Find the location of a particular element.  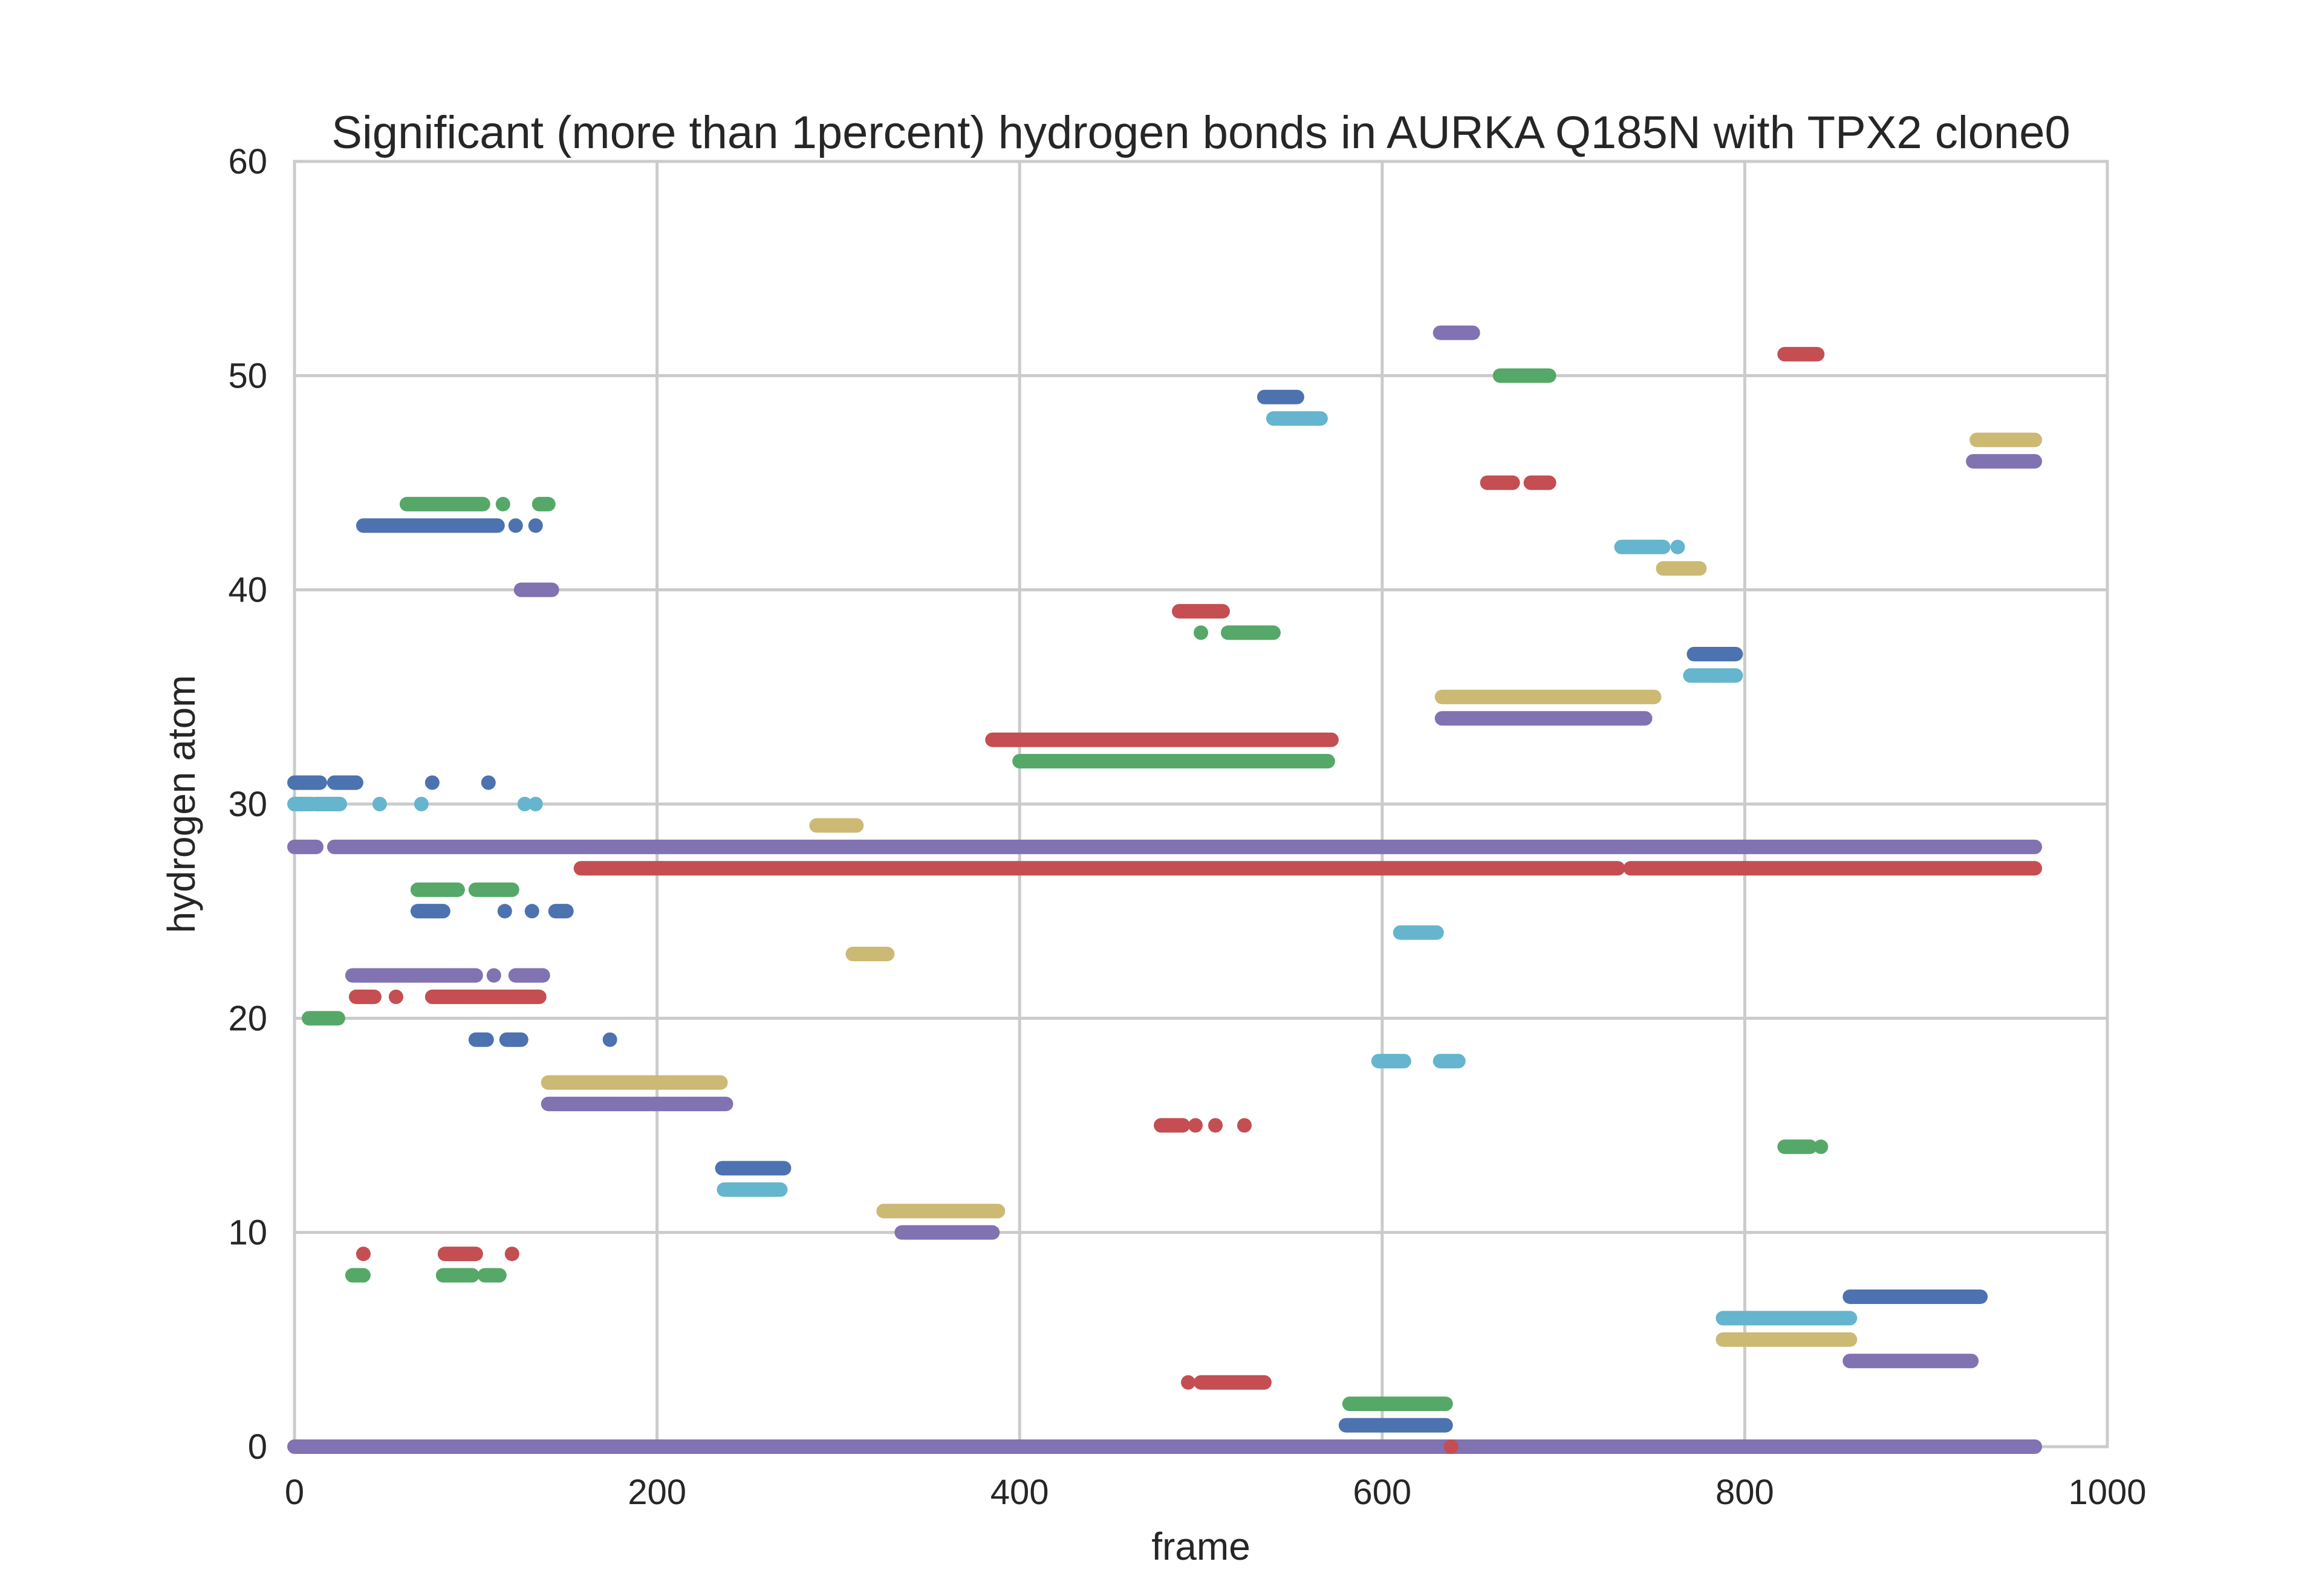

x-tick-label-3: 600 is located at coordinates (1382, 1492).